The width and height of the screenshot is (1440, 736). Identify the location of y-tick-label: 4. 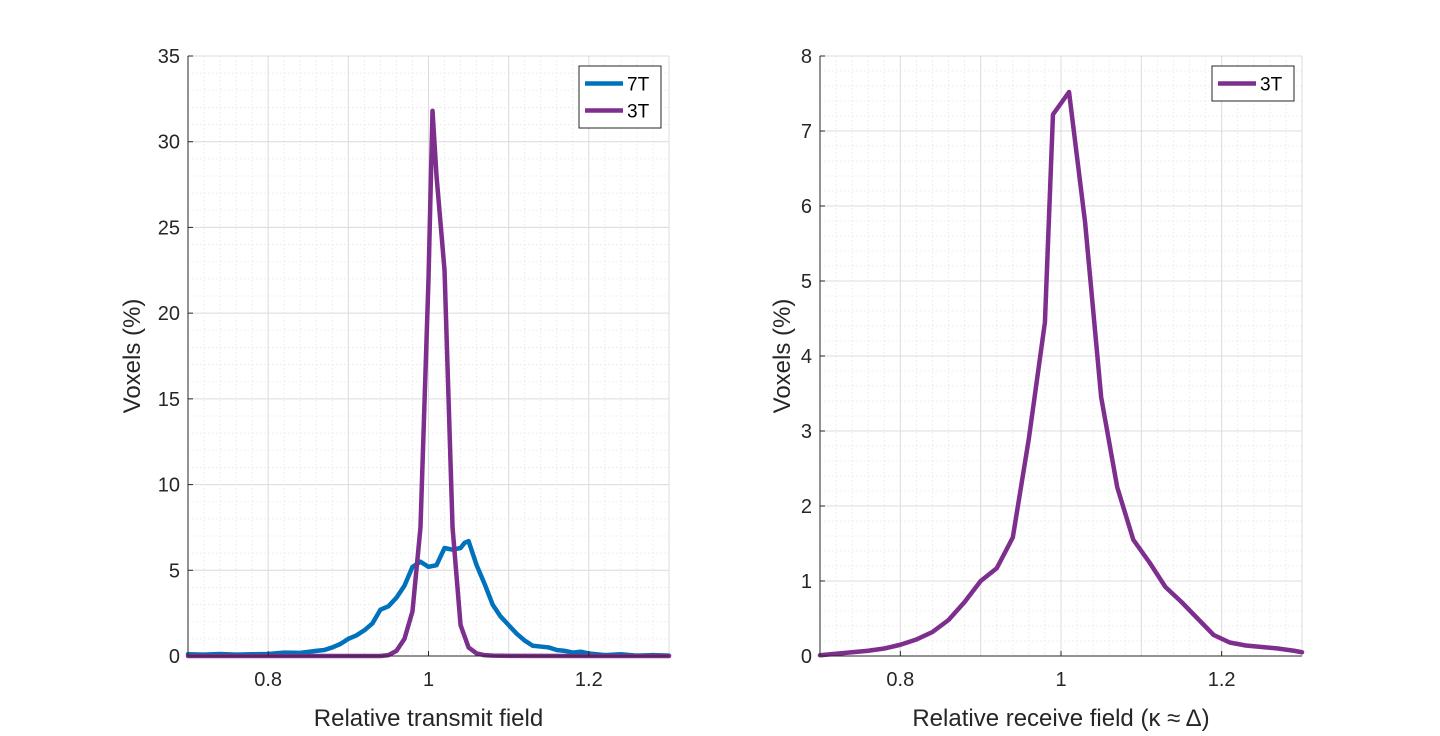
(806, 357).